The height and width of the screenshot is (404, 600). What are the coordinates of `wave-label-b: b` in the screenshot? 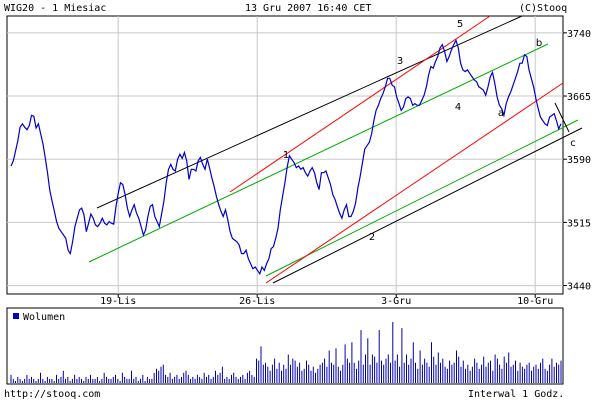 It's located at (539, 43).